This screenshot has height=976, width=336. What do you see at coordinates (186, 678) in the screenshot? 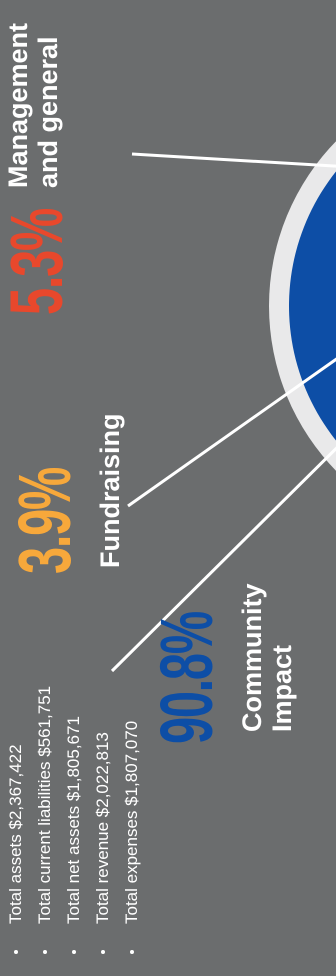
I see `community-impact-percent: 90.8%` at bounding box center [186, 678].